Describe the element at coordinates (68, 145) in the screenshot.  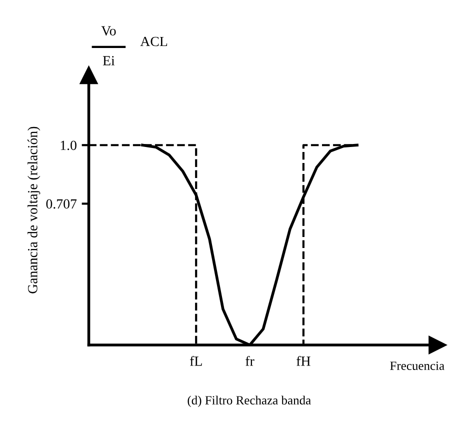
I see `y-tick-label: 1.0` at that location.